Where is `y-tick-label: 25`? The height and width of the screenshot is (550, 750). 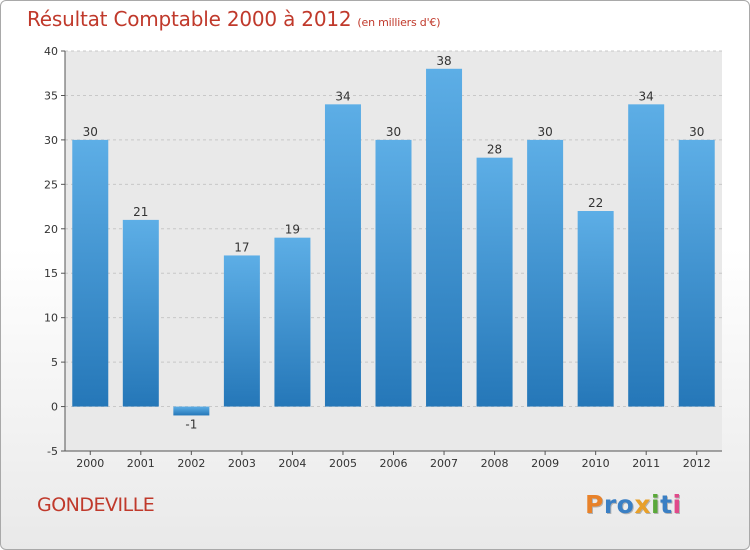
y-tick-label: 25 is located at coordinates (51, 184).